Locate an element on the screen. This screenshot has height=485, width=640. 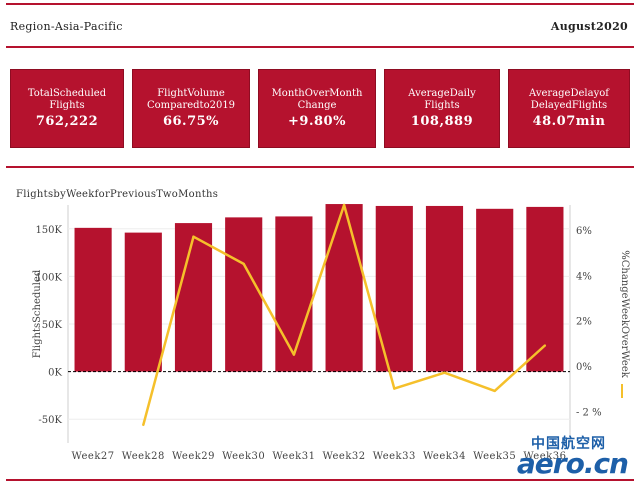
kpi-card-average-delay: AverageDelayof DelayedFlights 48.07min is located at coordinates (569, 108).